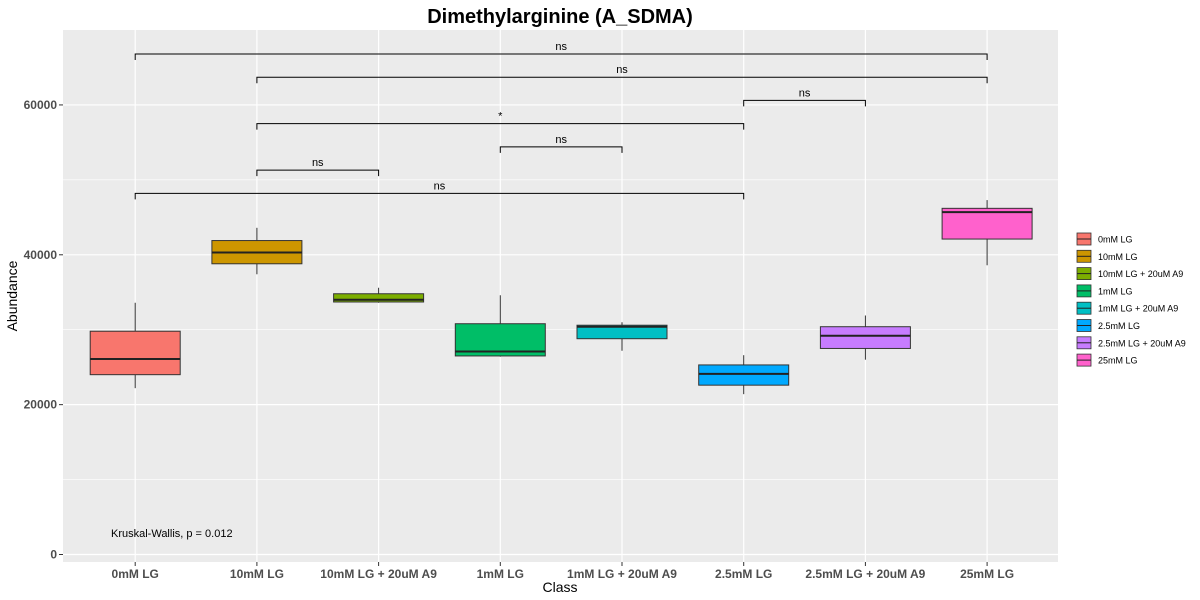 This screenshot has height=600, width=1200. I want to click on legend-label: 2.5mM LG + 20uM A9, so click(1142, 343).